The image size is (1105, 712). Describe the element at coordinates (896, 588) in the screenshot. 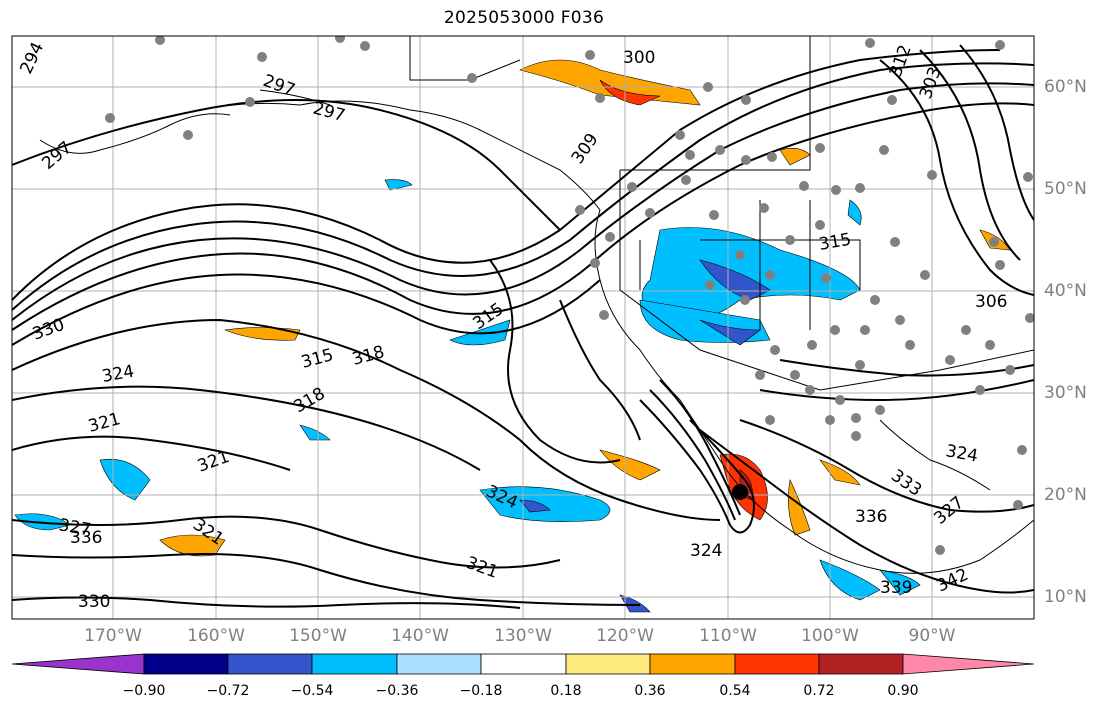

I see `contour-label: 339` at that location.